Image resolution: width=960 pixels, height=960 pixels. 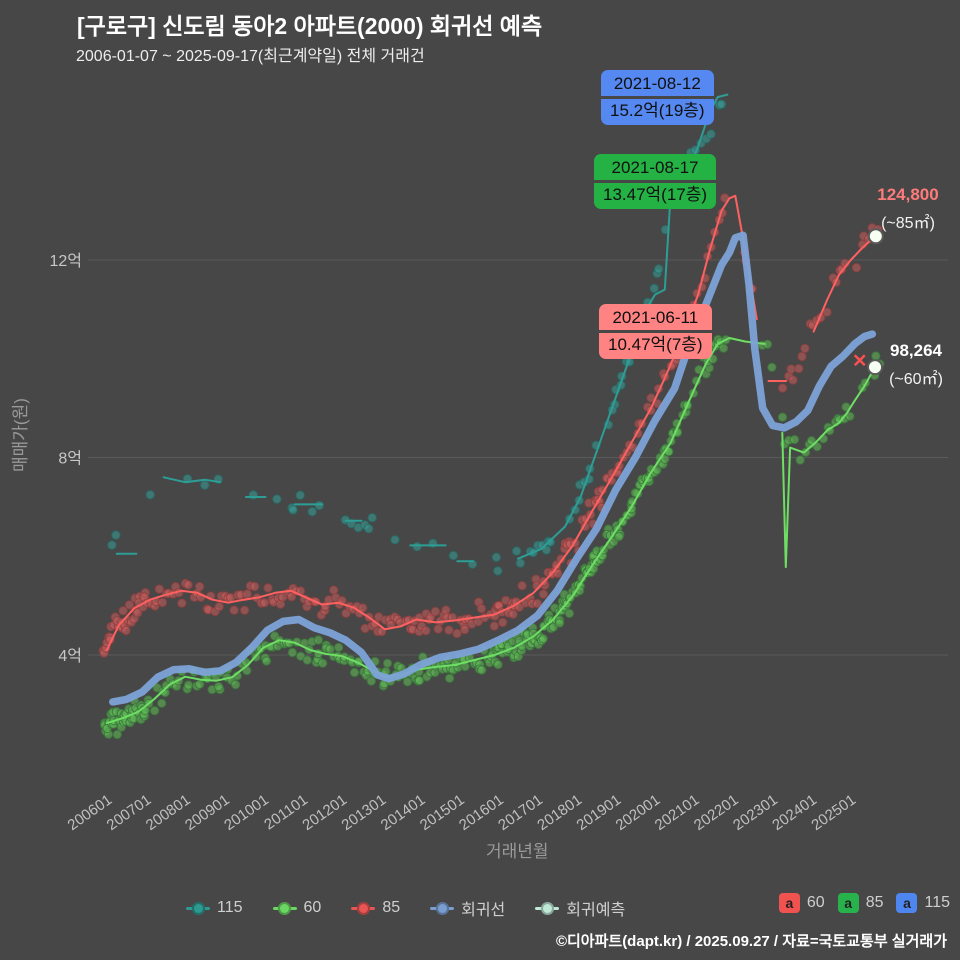 I want to click on legend-item-회귀예측: 회귀예측, so click(x=580, y=908).